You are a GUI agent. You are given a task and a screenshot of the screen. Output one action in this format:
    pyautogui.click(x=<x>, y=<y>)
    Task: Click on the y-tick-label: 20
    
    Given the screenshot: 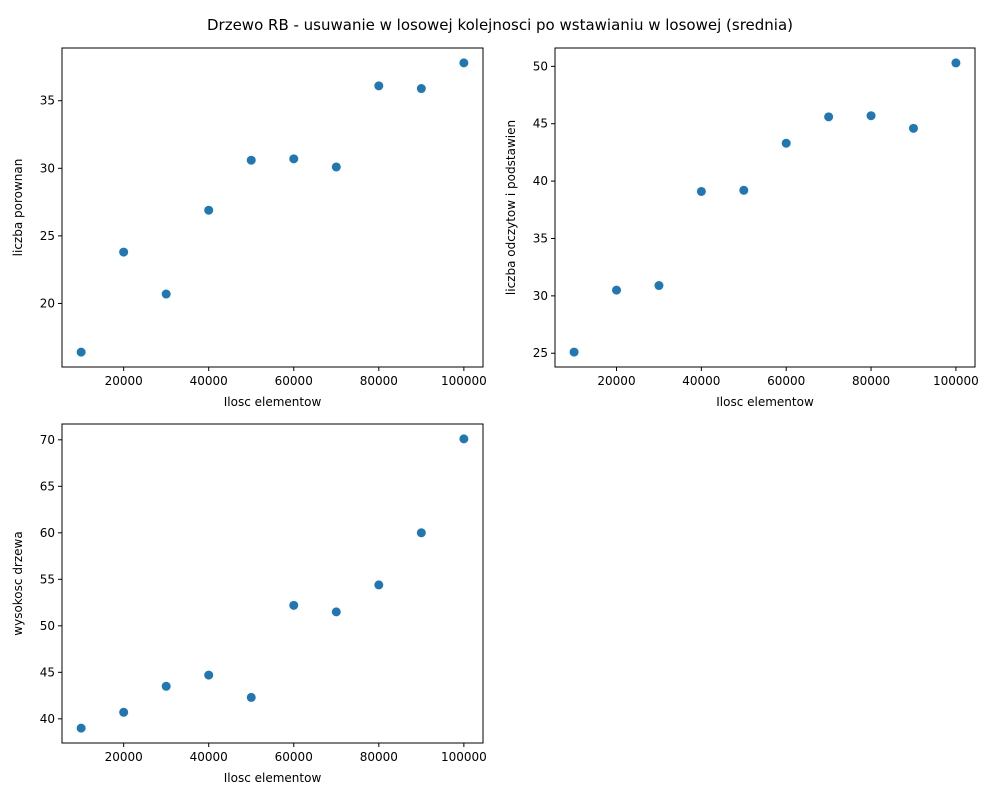 What is the action you would take?
    pyautogui.click(x=47, y=303)
    